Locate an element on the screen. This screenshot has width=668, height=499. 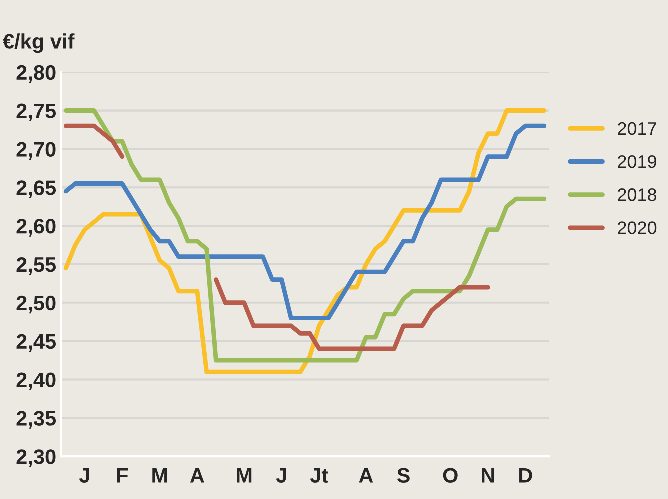
y-tick-label: 2,75 is located at coordinates (36, 113).